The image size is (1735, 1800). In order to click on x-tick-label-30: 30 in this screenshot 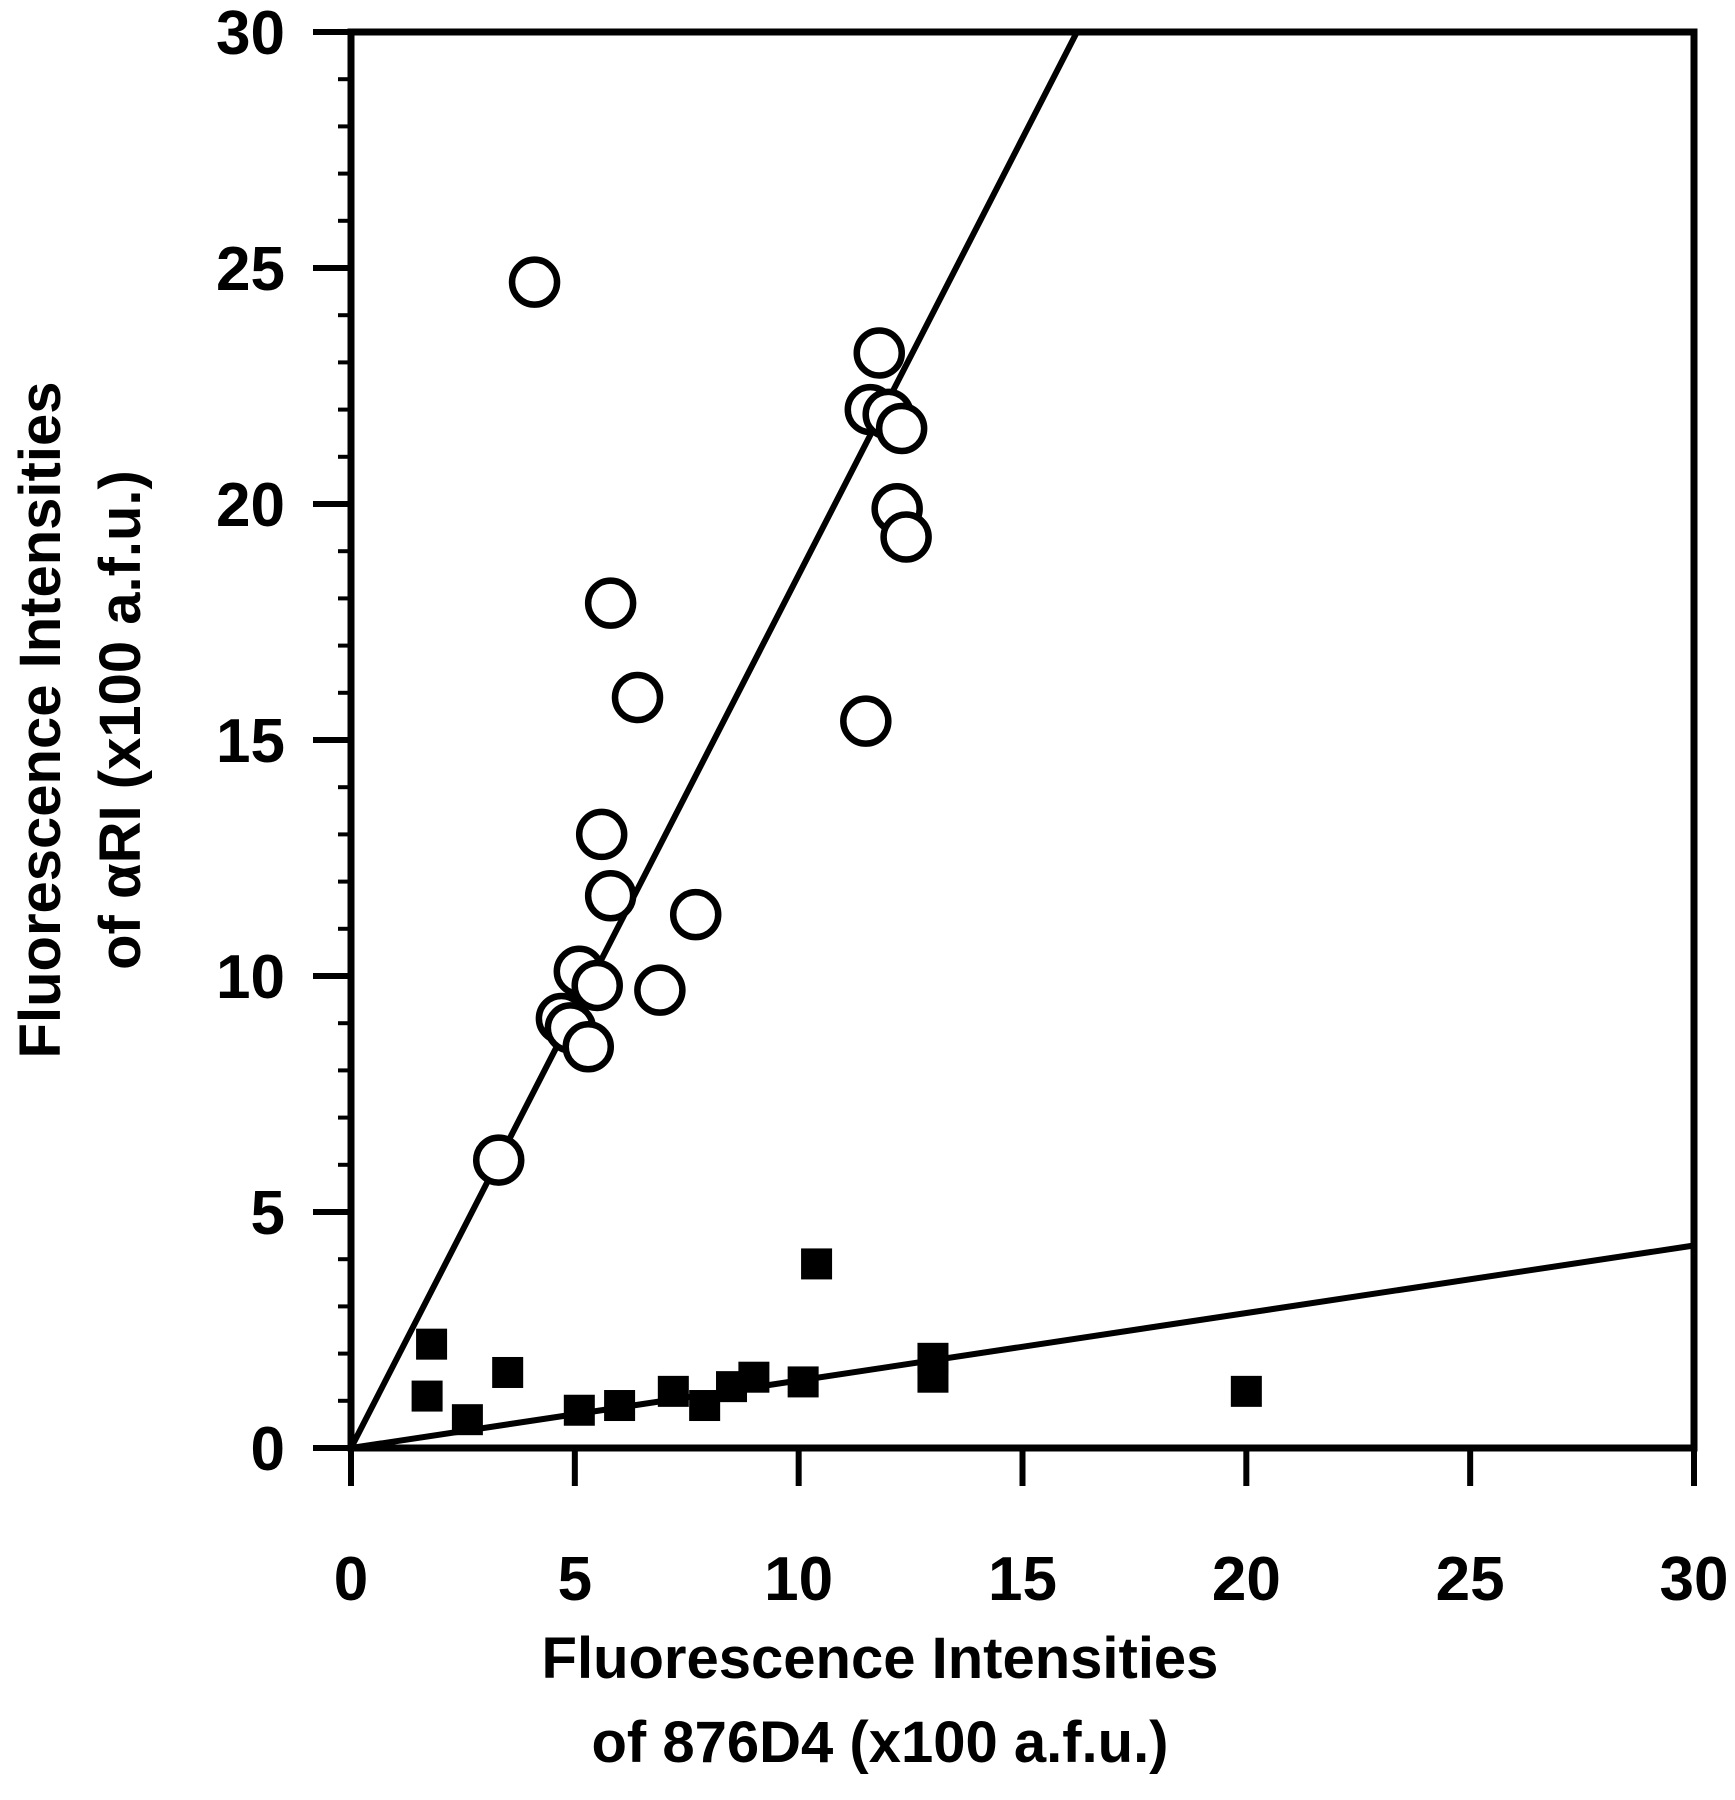, I will do `click(1694, 1579)`.